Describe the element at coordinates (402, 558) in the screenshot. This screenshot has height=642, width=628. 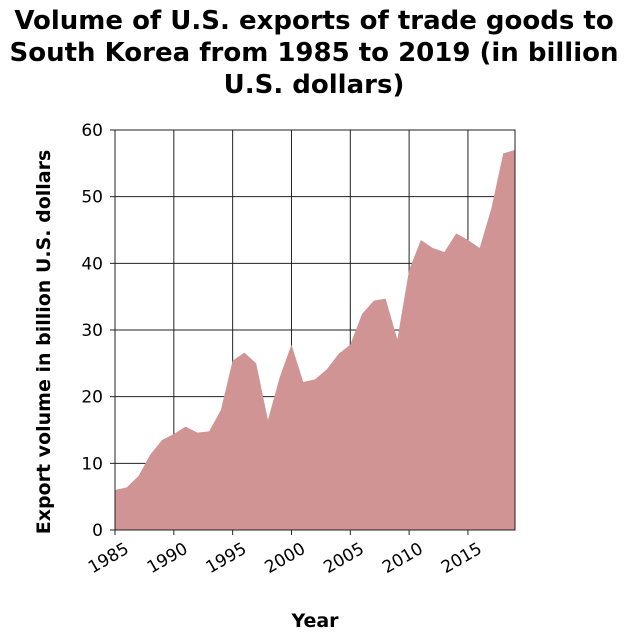
I see `x-tick-label: 2010` at that location.